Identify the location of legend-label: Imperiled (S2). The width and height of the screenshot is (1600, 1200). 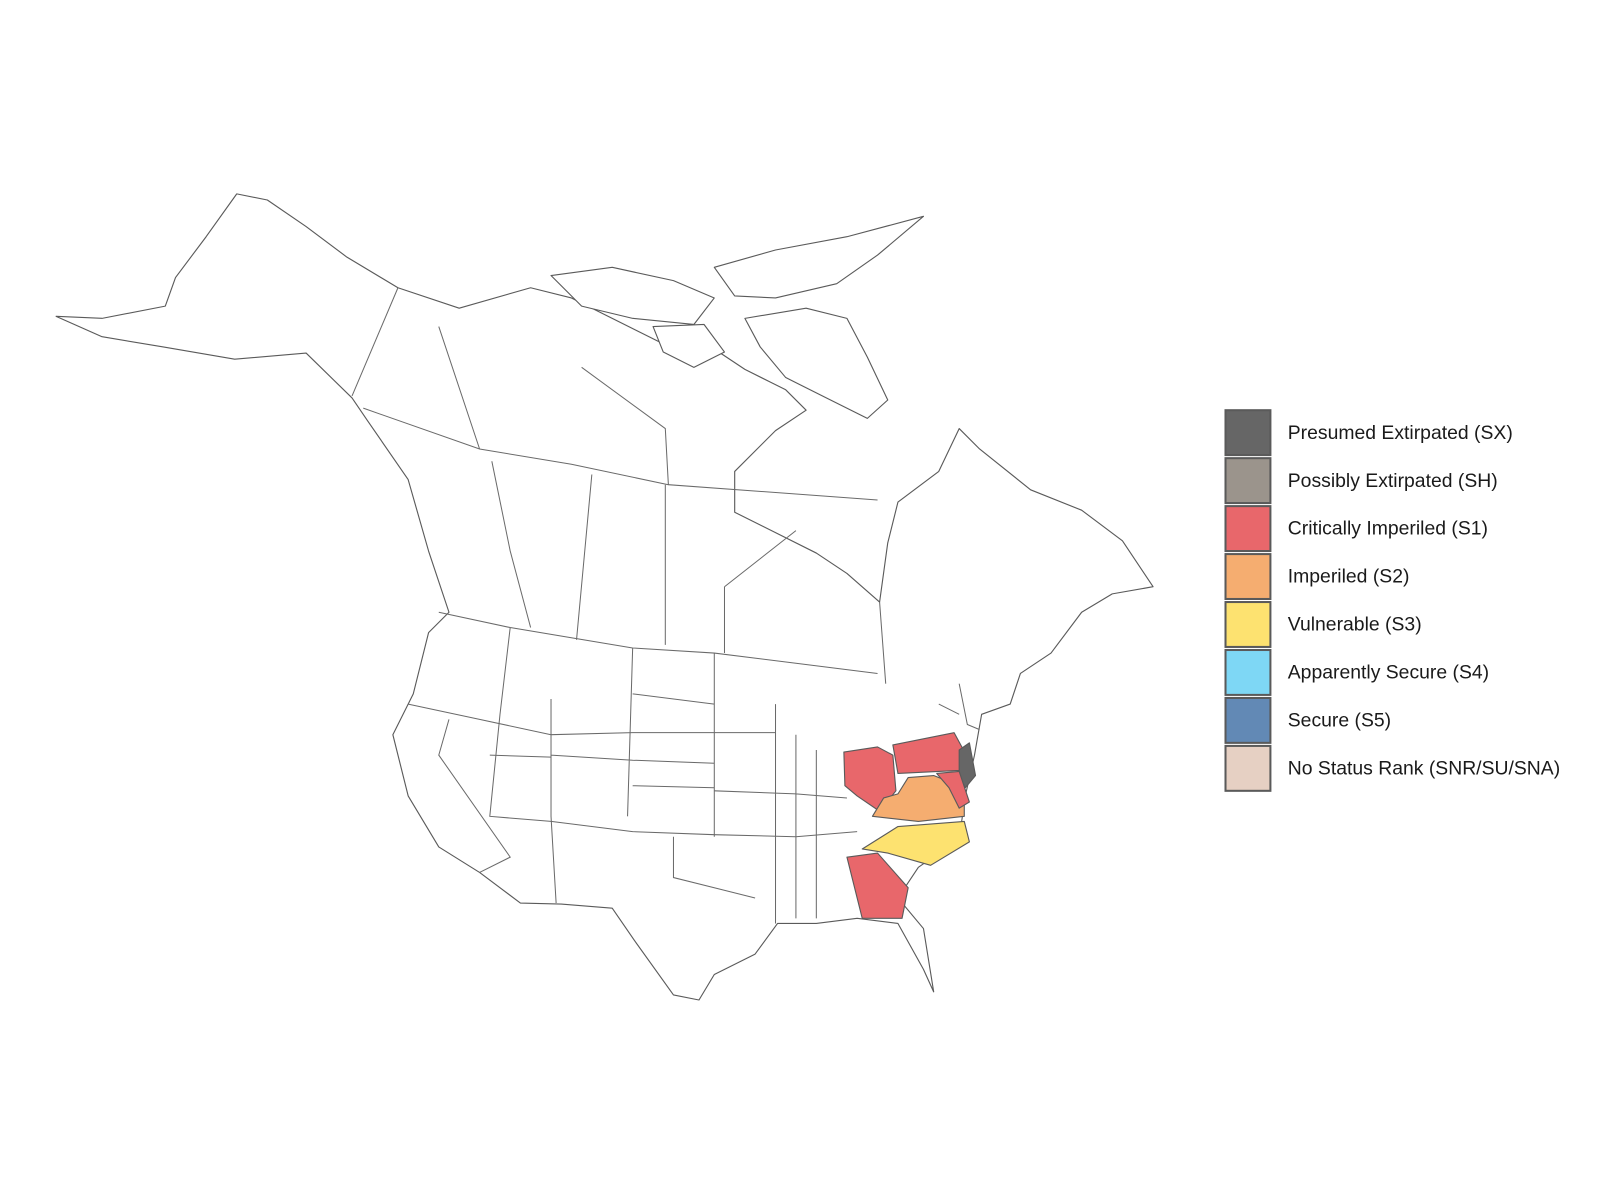
(1349, 577).